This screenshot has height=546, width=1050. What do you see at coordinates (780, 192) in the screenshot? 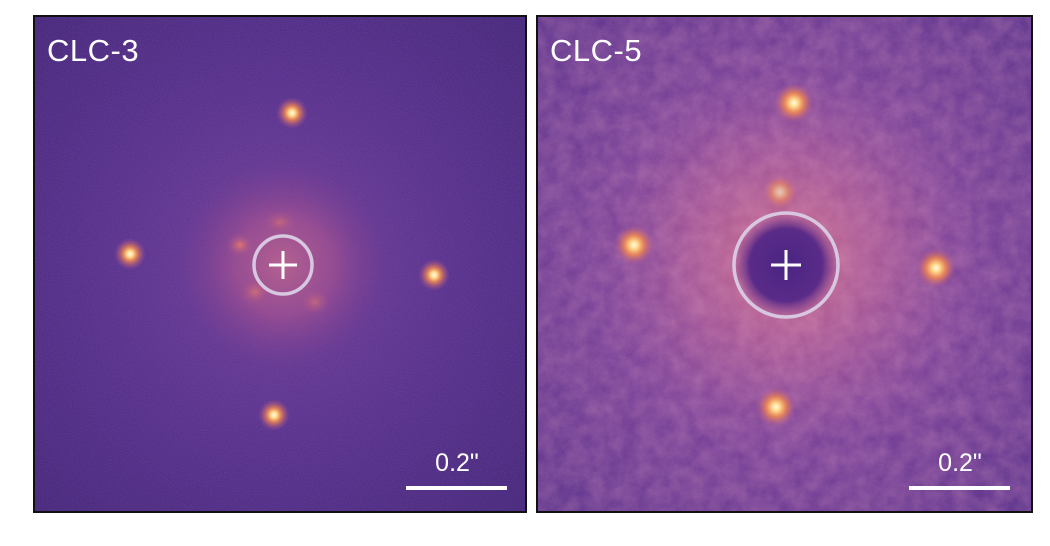
I see `clc5-speckle` at bounding box center [780, 192].